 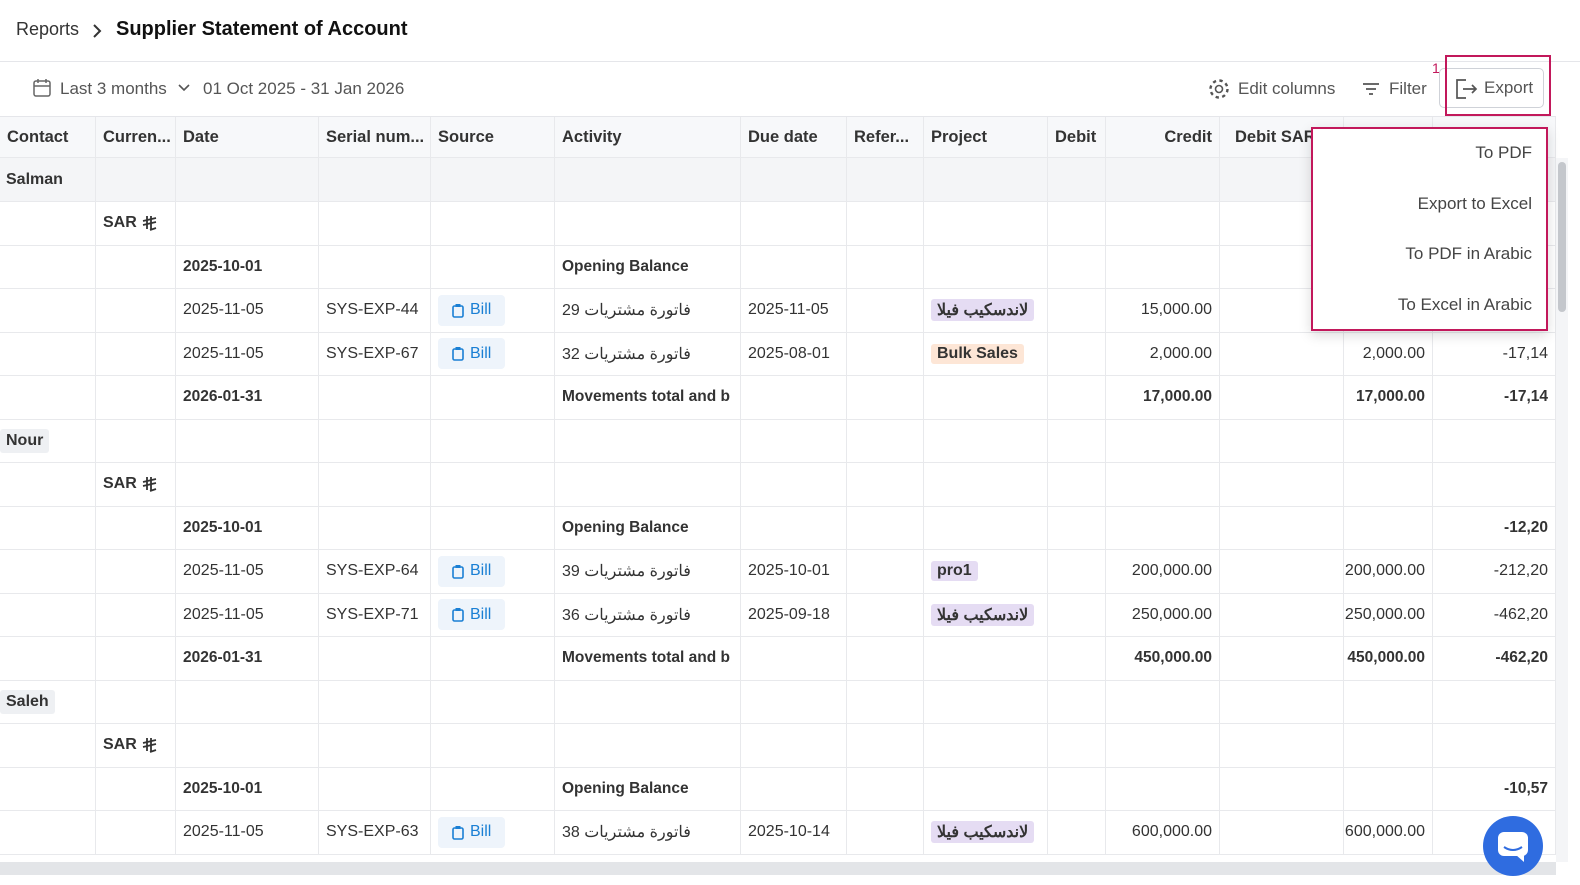 What do you see at coordinates (626, 354) in the screenshot?
I see `cell-text: فاتورة مشتريات 32` at bounding box center [626, 354].